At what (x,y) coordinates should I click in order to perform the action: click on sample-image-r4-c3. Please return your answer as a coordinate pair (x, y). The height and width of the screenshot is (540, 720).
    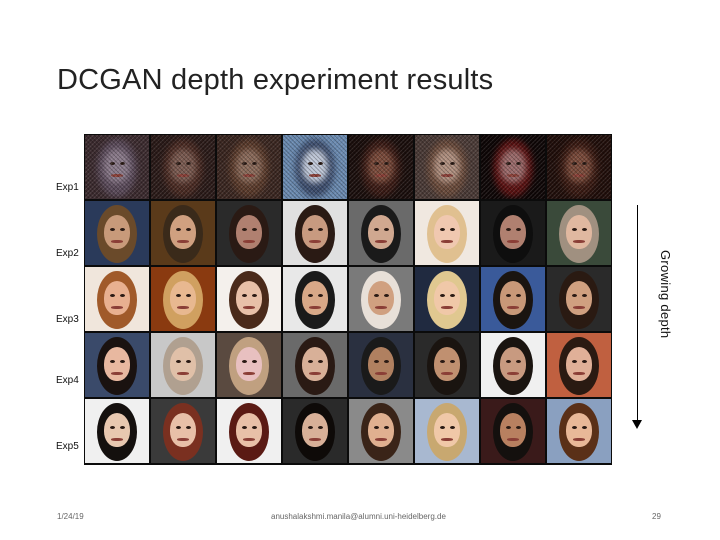
    Looking at the image, I should click on (249, 365).